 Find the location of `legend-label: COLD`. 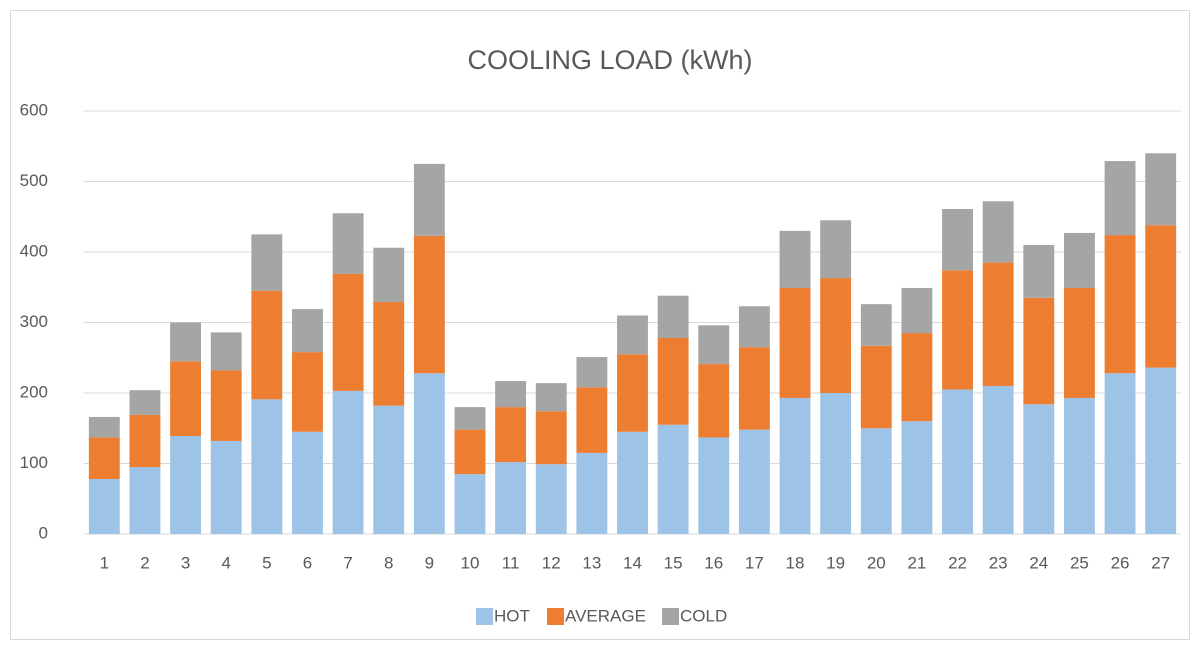

legend-label: COLD is located at coordinates (703, 615).